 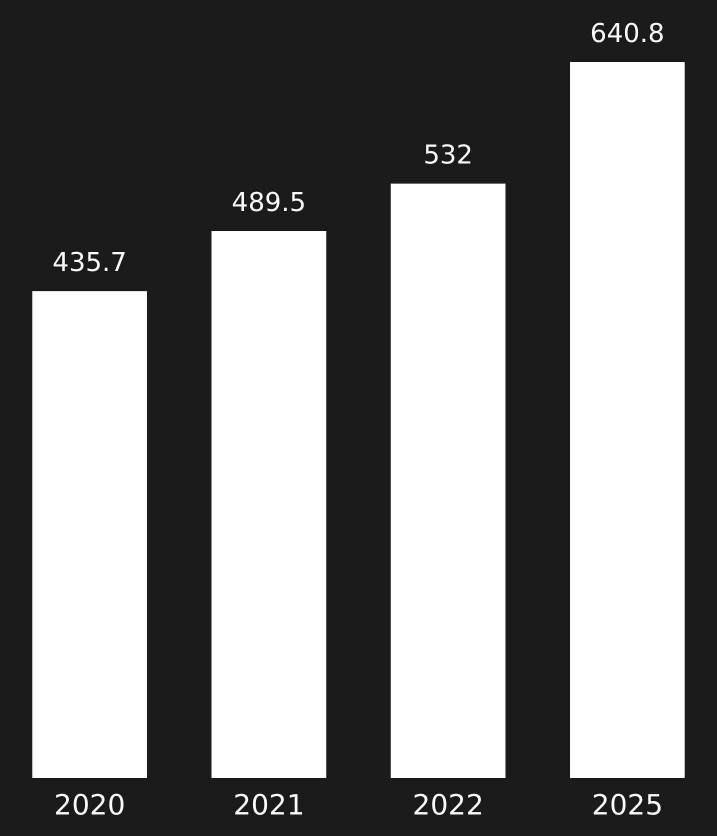 What do you see at coordinates (628, 805) in the screenshot?
I see `x-tick-label: 2025` at bounding box center [628, 805].